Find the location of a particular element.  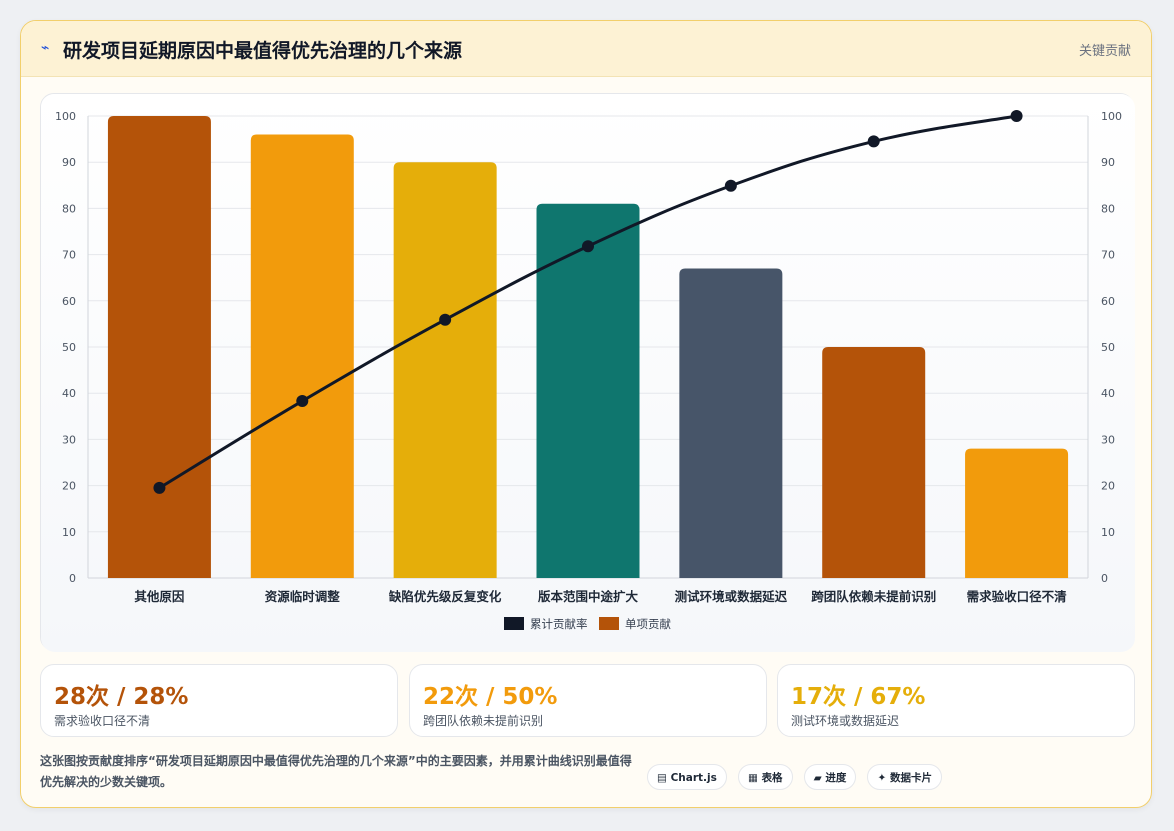

stat-card-2: 22次 / 50% 跨团队依赖未提前识别 is located at coordinates (588, 700).